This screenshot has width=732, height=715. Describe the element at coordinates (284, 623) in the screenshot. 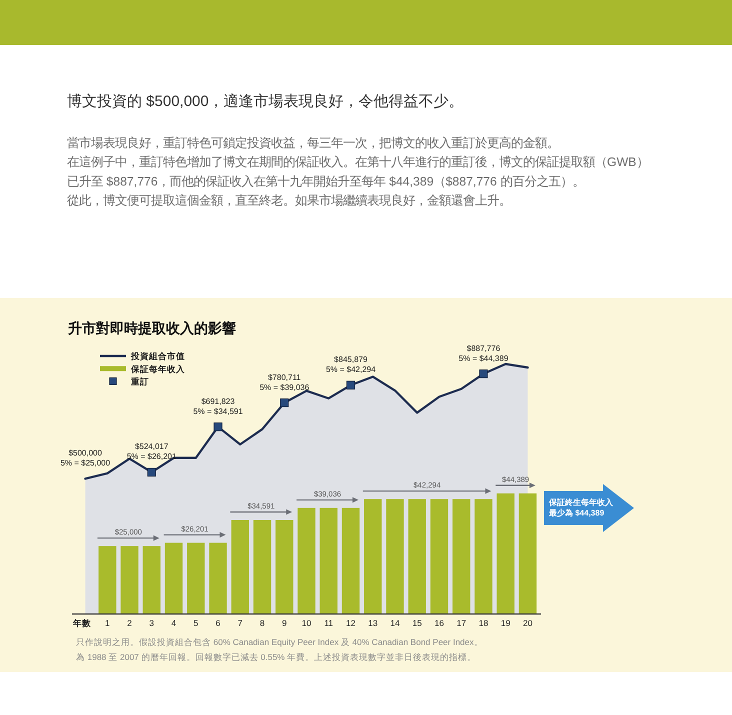

I see `x-tick: 9` at that location.